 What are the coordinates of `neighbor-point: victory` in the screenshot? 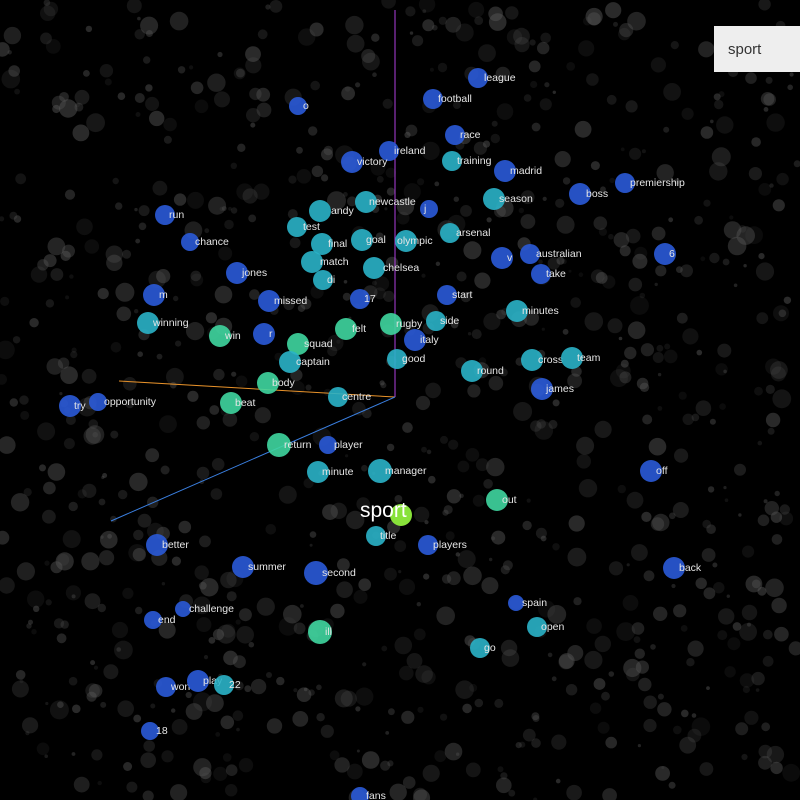 It's located at (364, 162).